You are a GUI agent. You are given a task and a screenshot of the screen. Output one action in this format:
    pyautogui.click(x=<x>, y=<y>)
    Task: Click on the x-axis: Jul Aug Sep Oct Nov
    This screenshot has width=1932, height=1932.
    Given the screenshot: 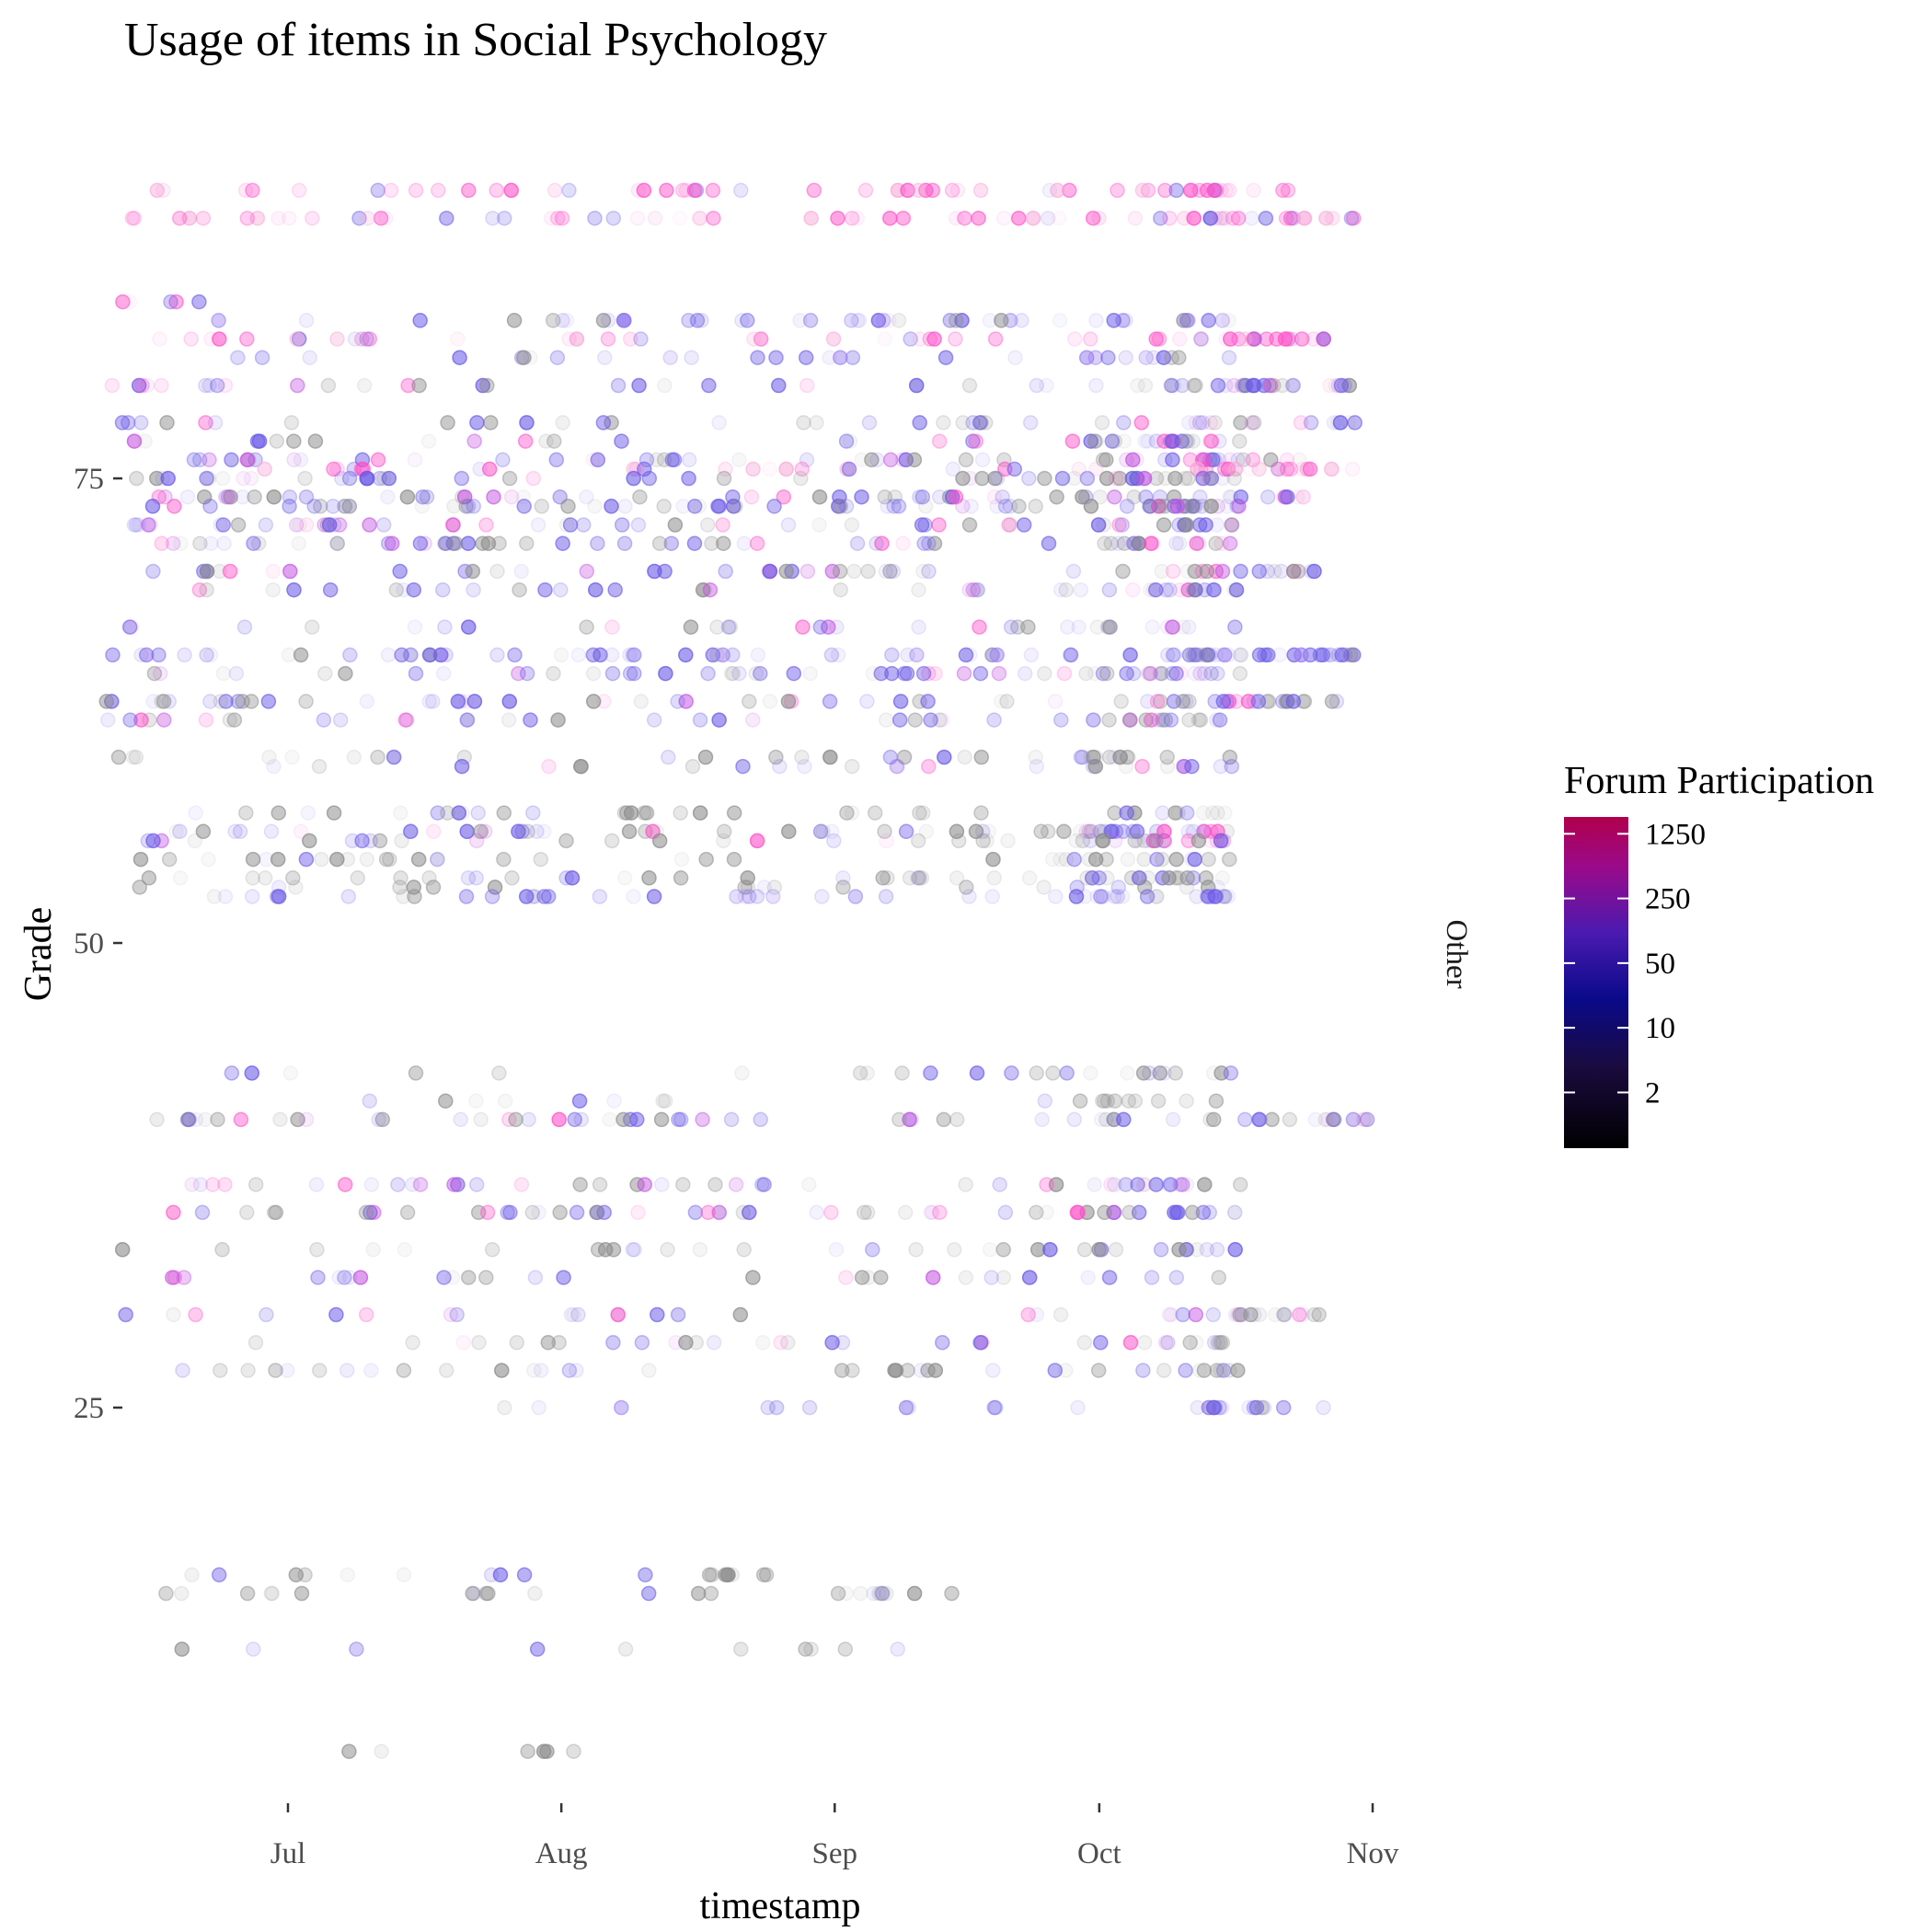 What is the action you would take?
    pyautogui.click(x=834, y=1836)
    